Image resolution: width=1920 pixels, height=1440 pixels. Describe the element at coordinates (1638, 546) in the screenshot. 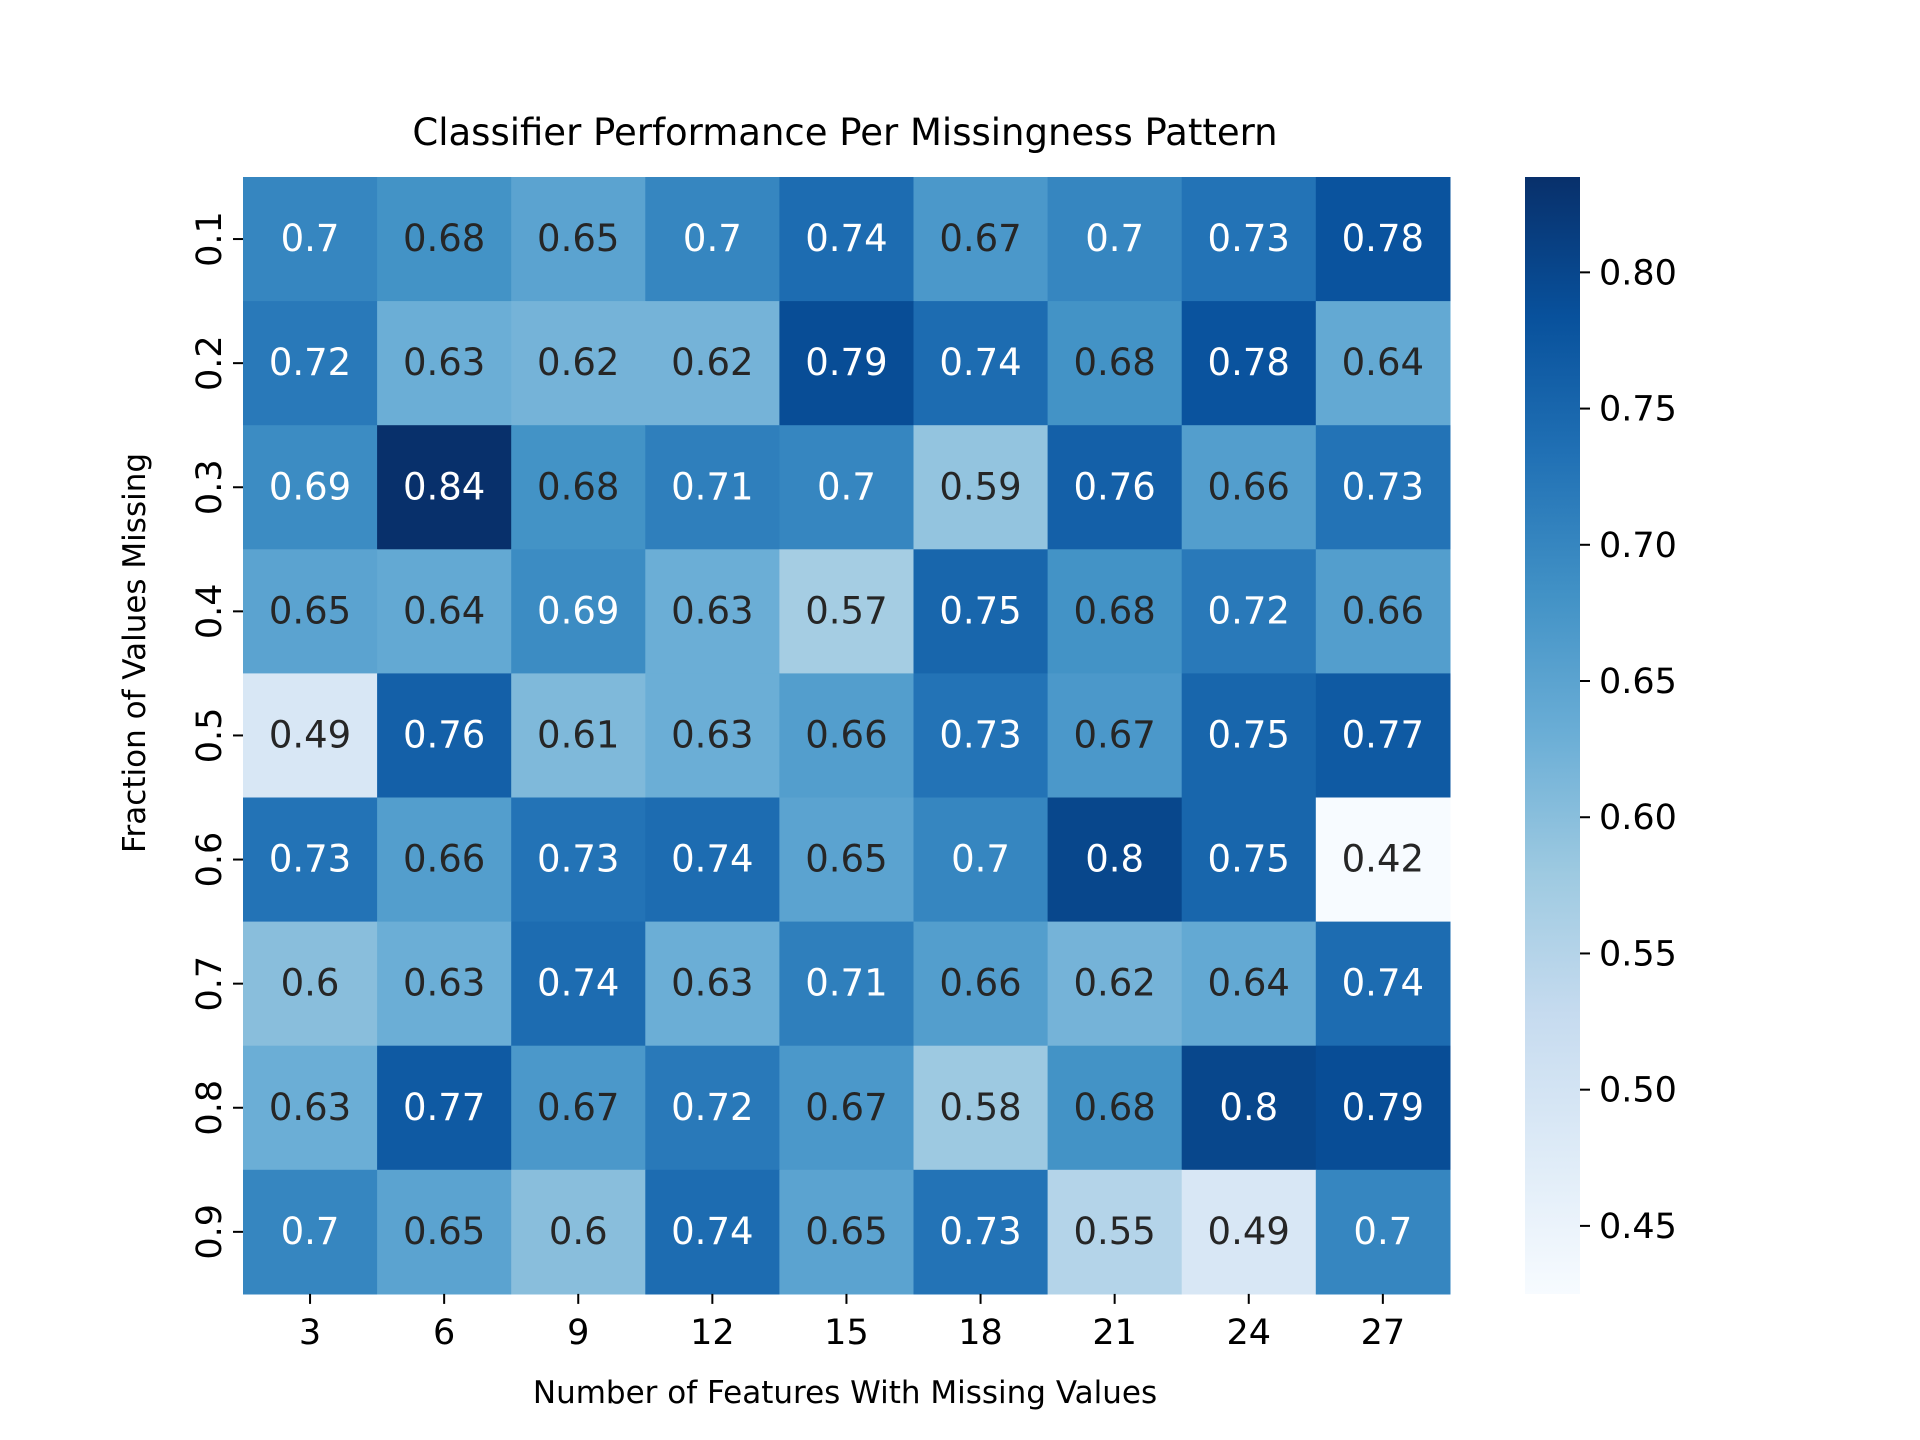

I see `colorbar-tick-label: 0.70` at that location.